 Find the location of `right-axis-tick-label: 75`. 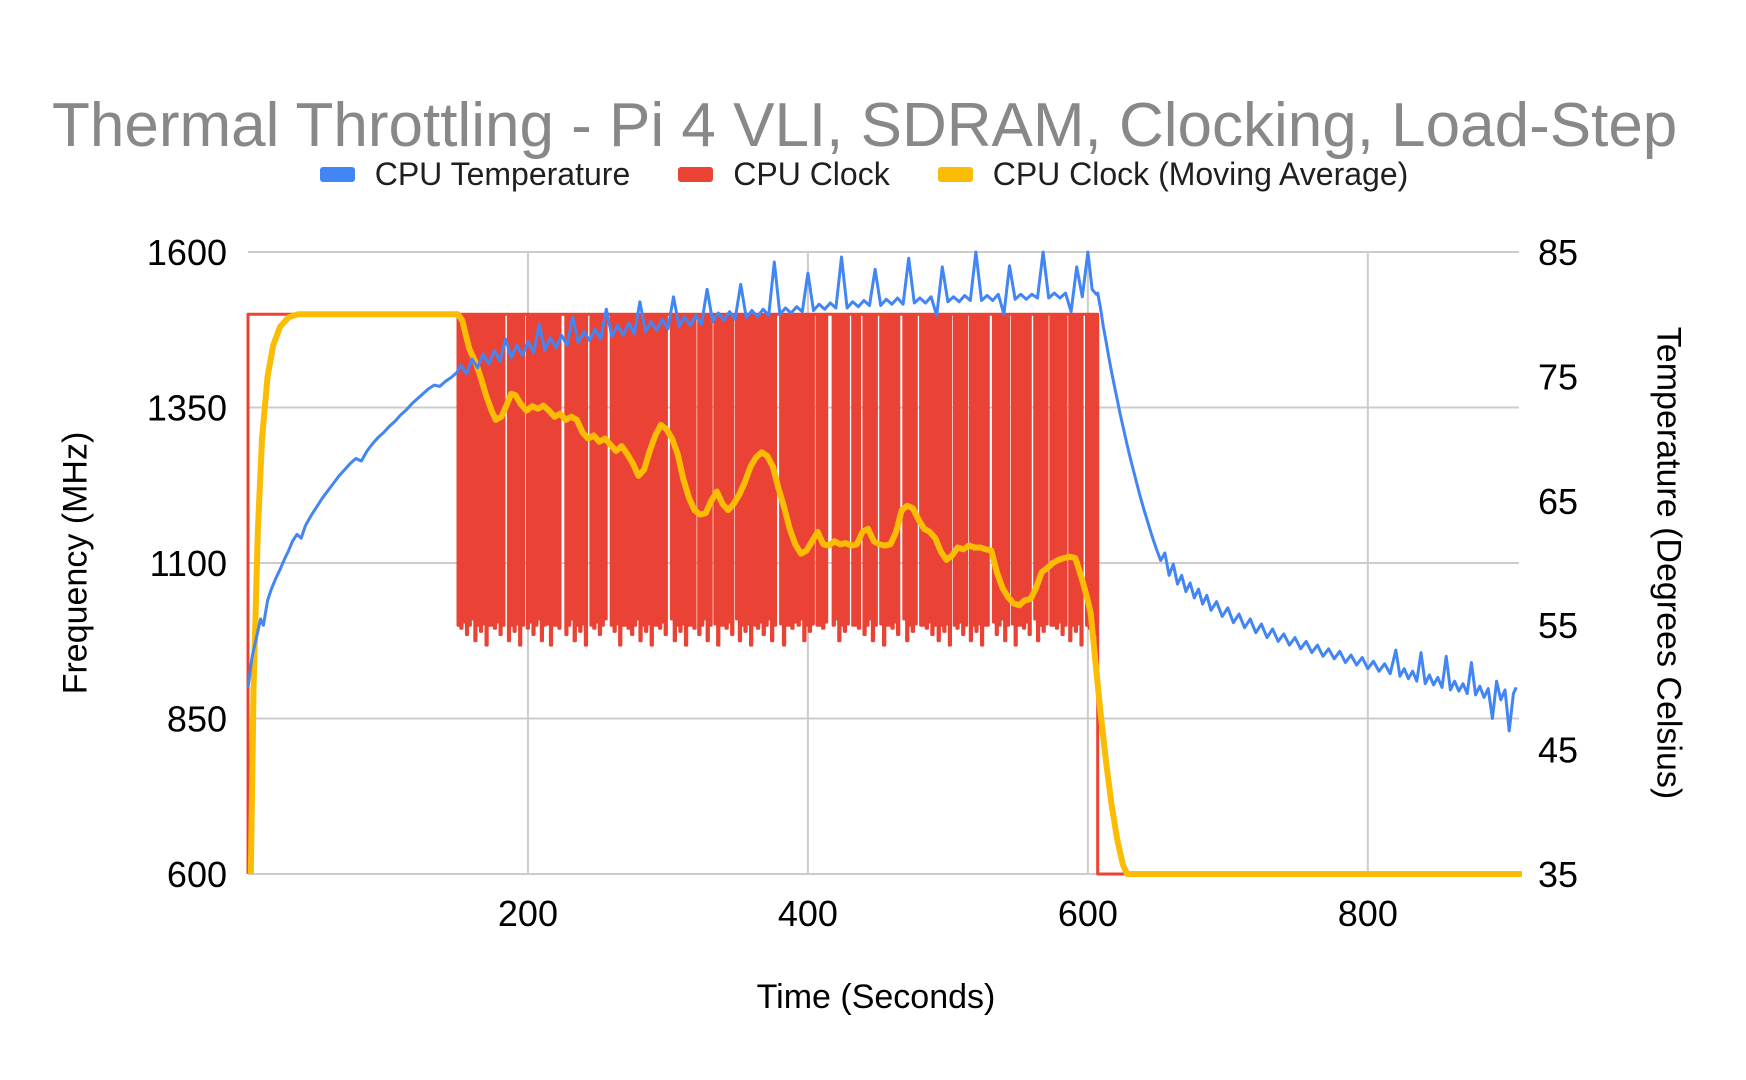

right-axis-tick-label: 75 is located at coordinates (1558, 376).